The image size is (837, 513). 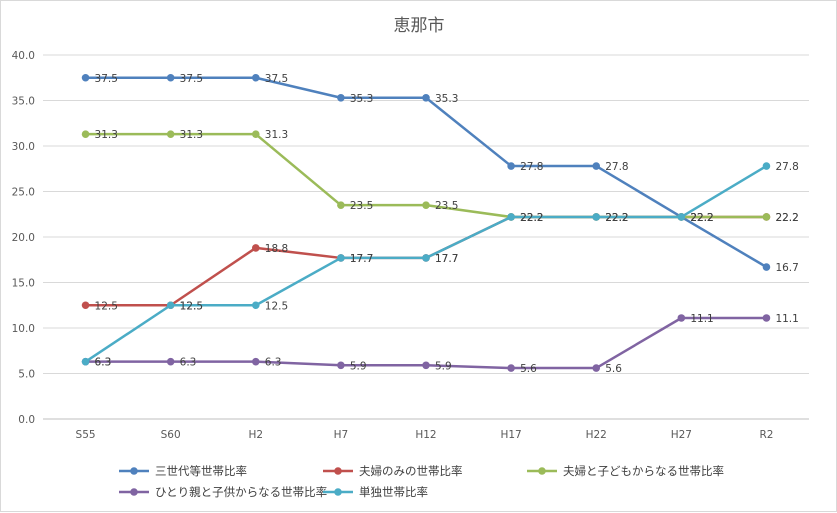 I want to click on x-axis-ticks: S55 S60 H2 H7 H12 H17 H22 H27 R2, so click(x=425, y=435).